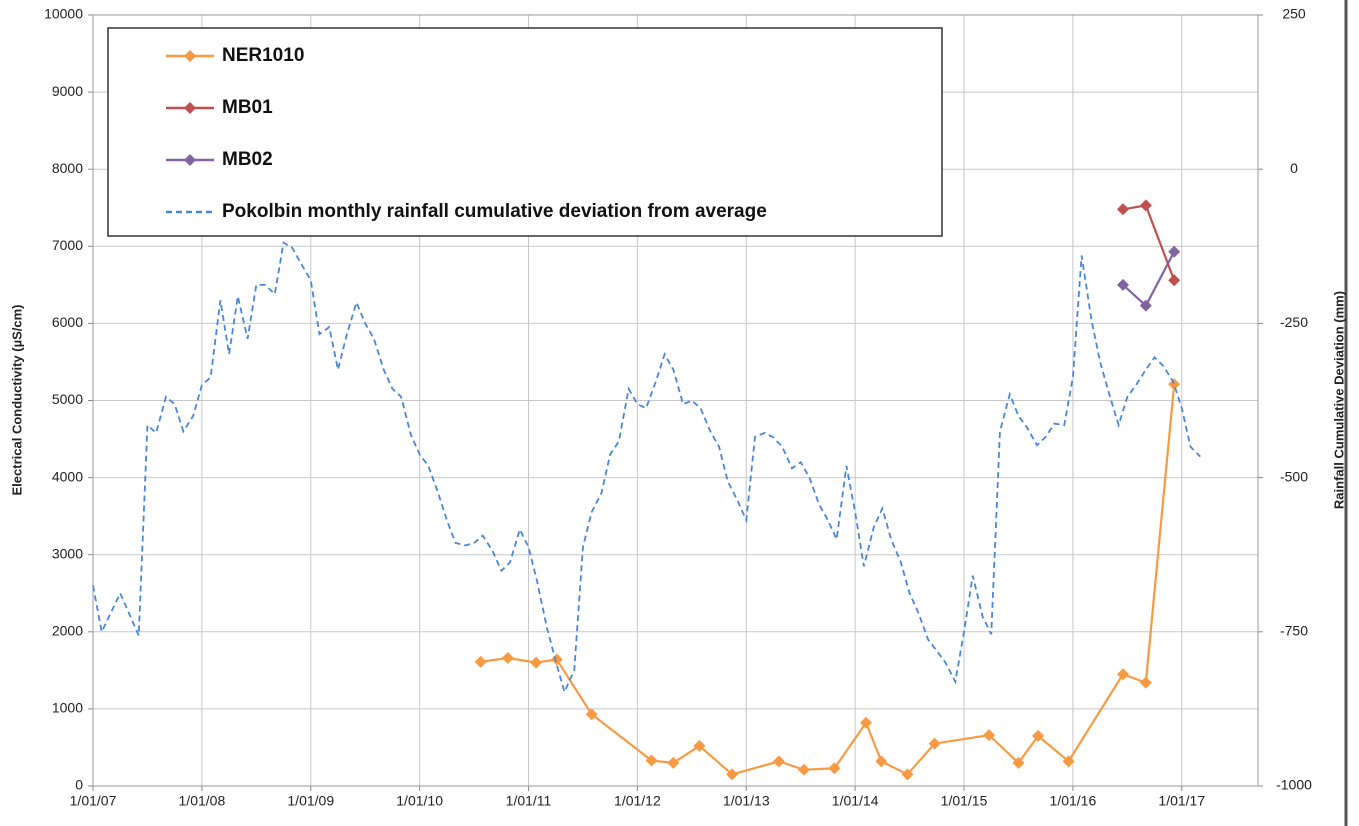 The image size is (1359, 826). What do you see at coordinates (1294, 631) in the screenshot?
I see `y2-tick-label: -750` at bounding box center [1294, 631].